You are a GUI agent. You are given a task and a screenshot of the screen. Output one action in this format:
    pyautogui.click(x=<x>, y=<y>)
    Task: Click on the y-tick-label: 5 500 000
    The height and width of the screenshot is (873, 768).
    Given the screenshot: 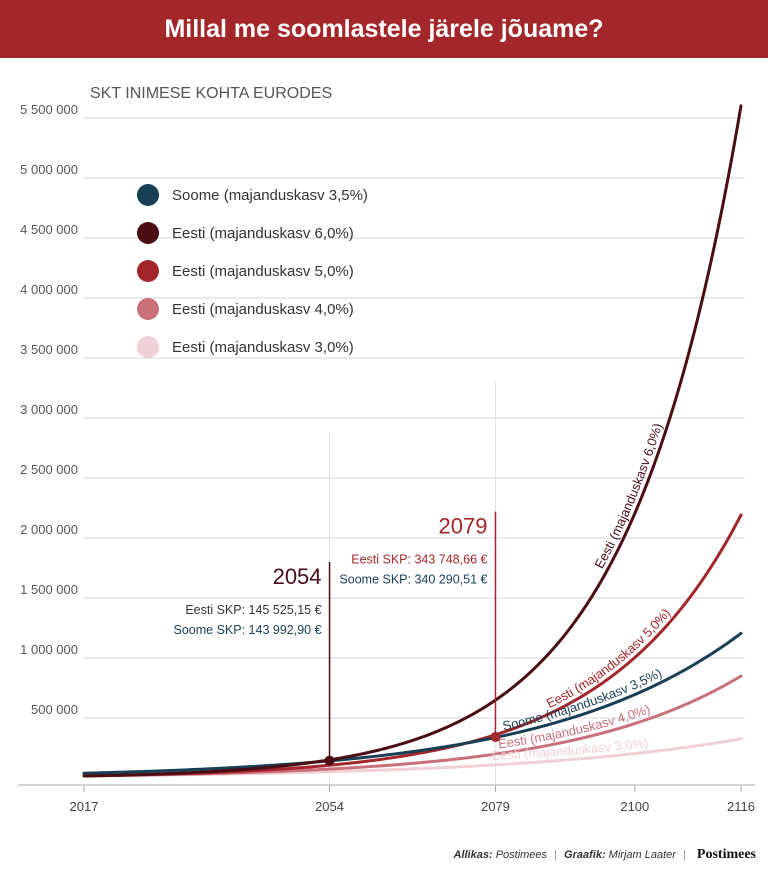 What is the action you would take?
    pyautogui.click(x=49, y=109)
    